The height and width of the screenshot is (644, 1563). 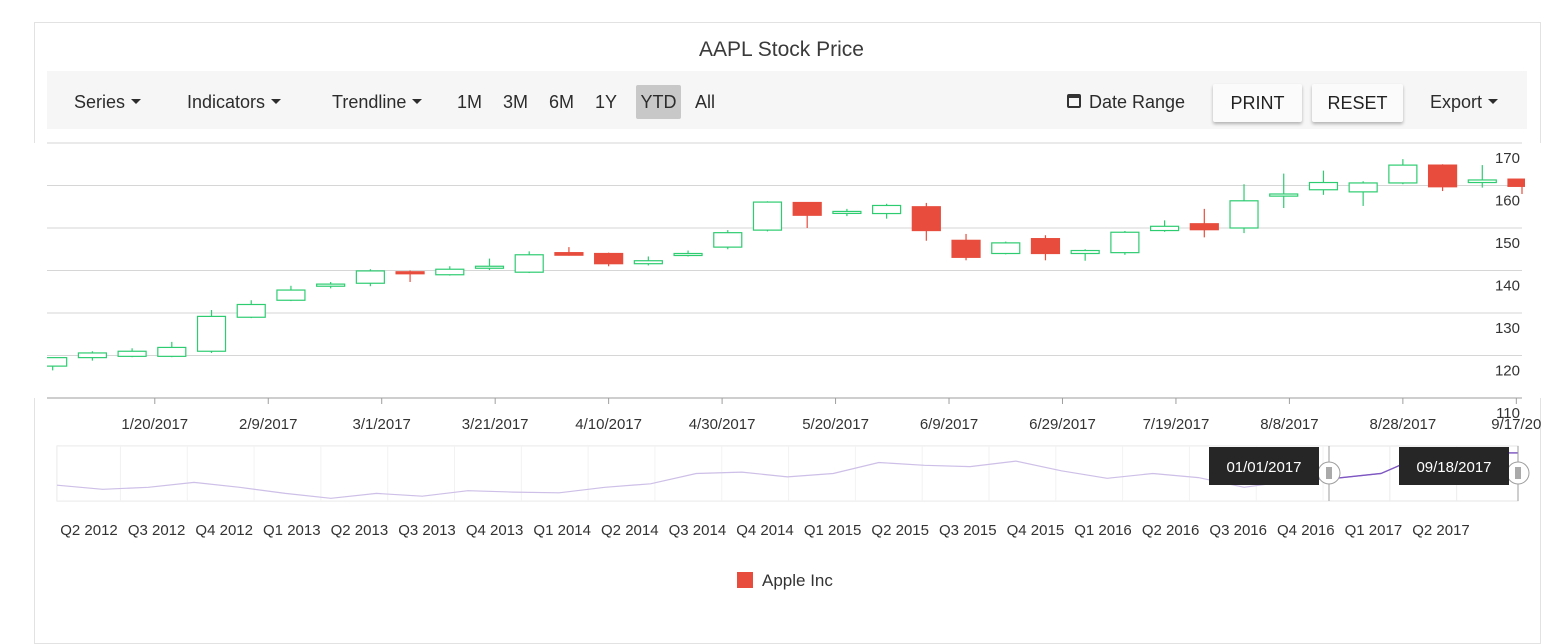 What do you see at coordinates (1507, 328) in the screenshot?
I see `y-tick-label: 130` at bounding box center [1507, 328].